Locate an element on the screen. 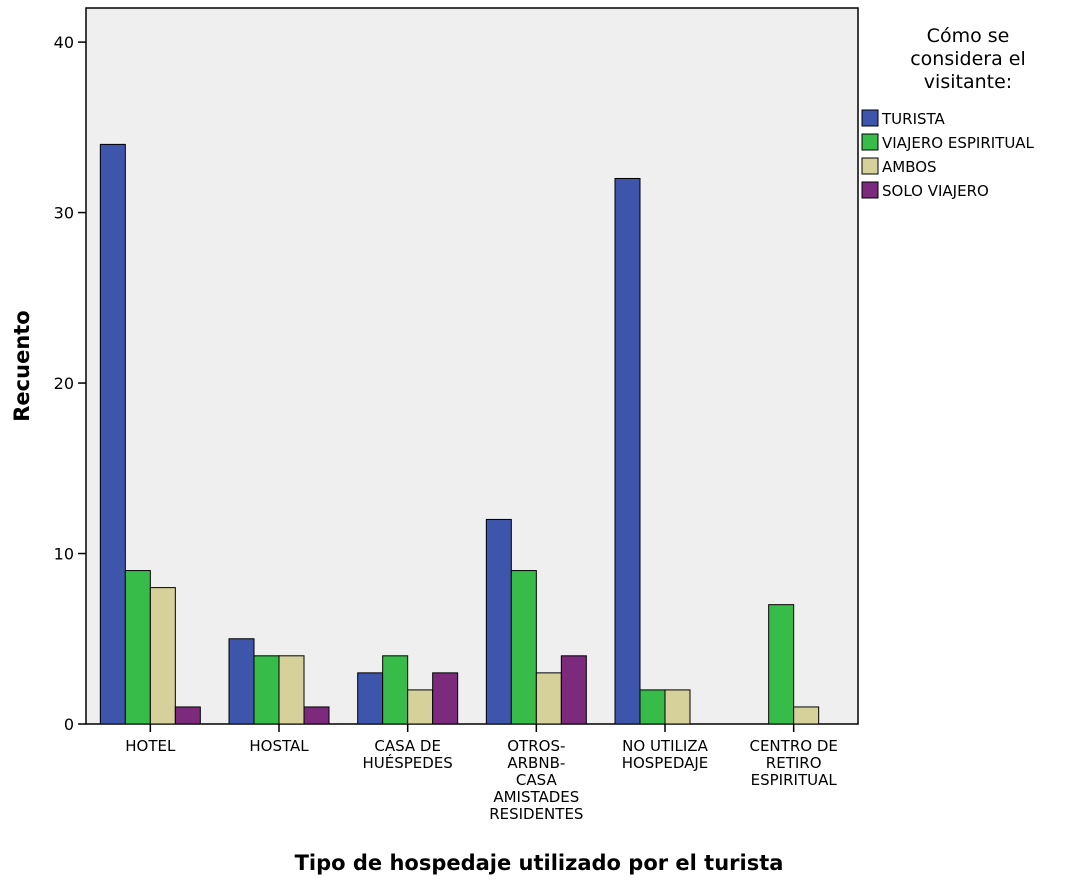 The height and width of the screenshot is (886, 1078). x-tick-label: CASA DE HUÉSPEDES is located at coordinates (407, 754).